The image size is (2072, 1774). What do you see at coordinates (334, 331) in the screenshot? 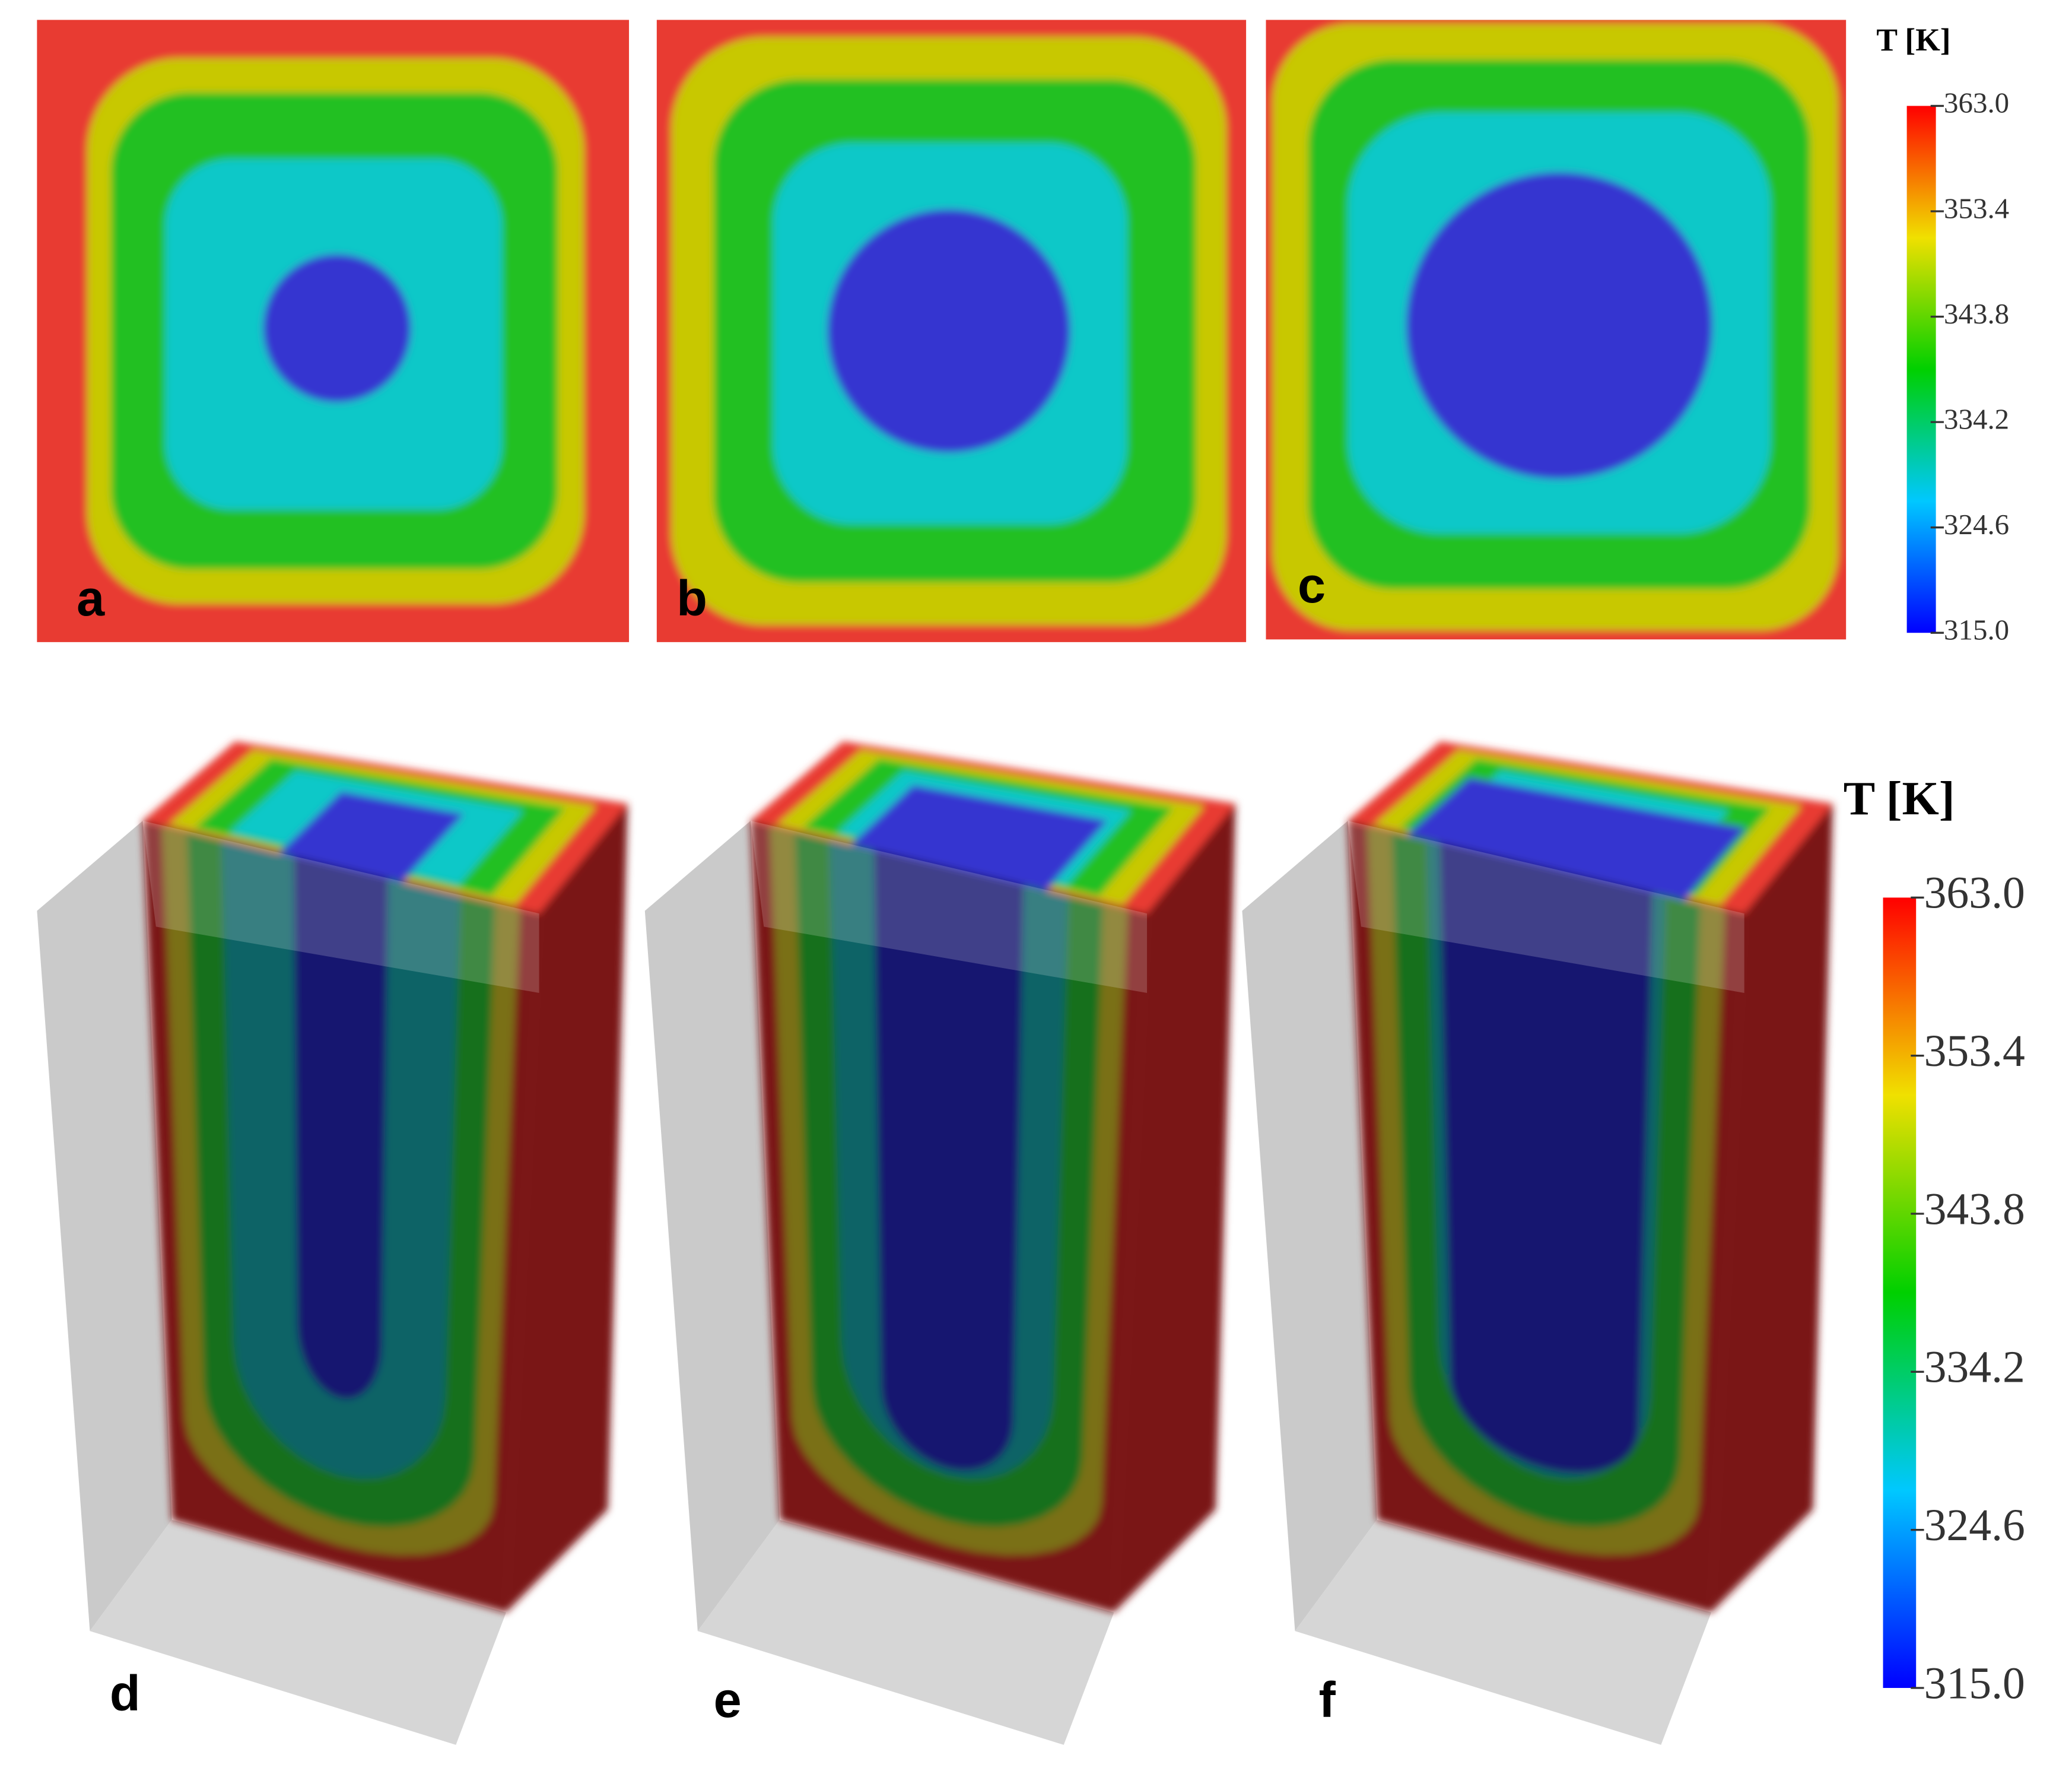
I see `panel-a` at bounding box center [334, 331].